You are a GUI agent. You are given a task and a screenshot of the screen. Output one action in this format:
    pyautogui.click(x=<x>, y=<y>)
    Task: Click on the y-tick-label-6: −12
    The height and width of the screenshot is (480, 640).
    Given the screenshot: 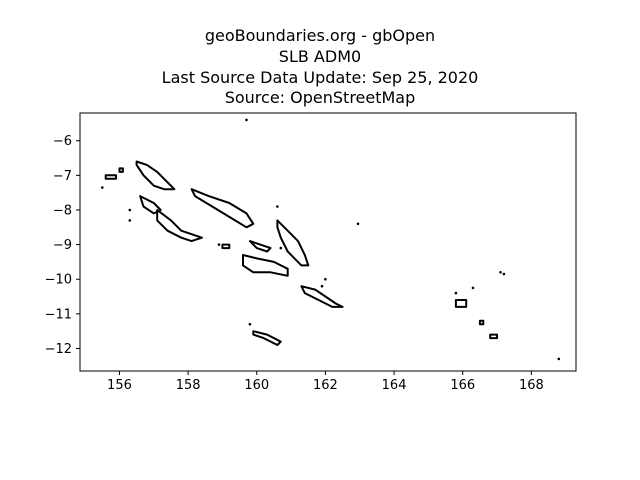 What is the action you would take?
    pyautogui.click(x=58, y=349)
    